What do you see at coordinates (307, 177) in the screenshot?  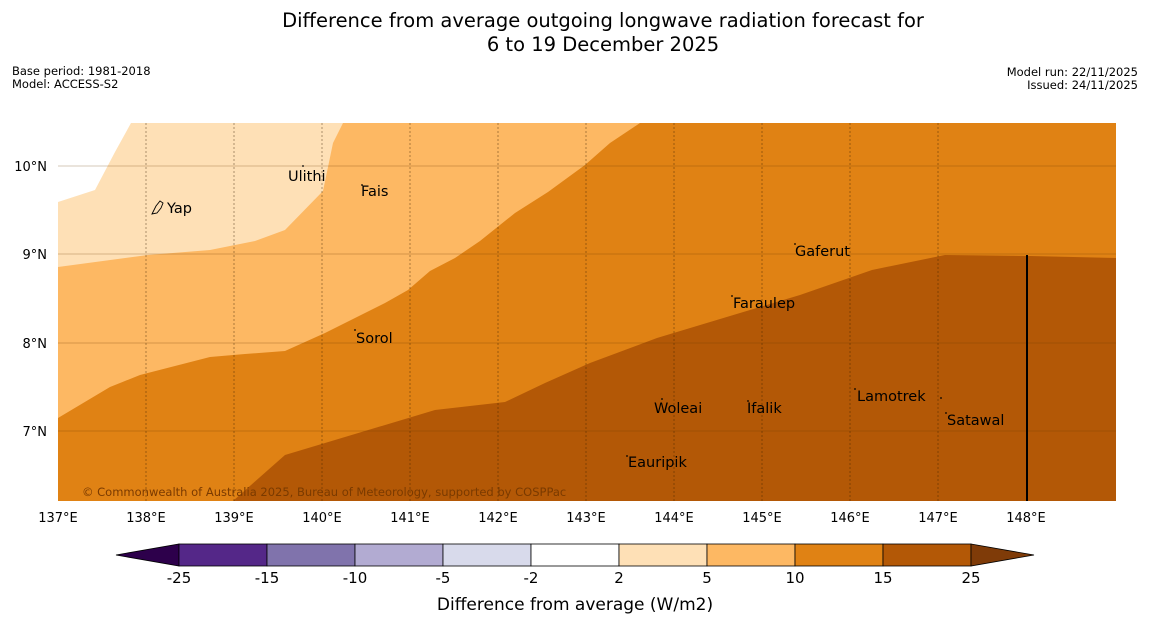 I see `place-ulithi: Ulithi` at bounding box center [307, 177].